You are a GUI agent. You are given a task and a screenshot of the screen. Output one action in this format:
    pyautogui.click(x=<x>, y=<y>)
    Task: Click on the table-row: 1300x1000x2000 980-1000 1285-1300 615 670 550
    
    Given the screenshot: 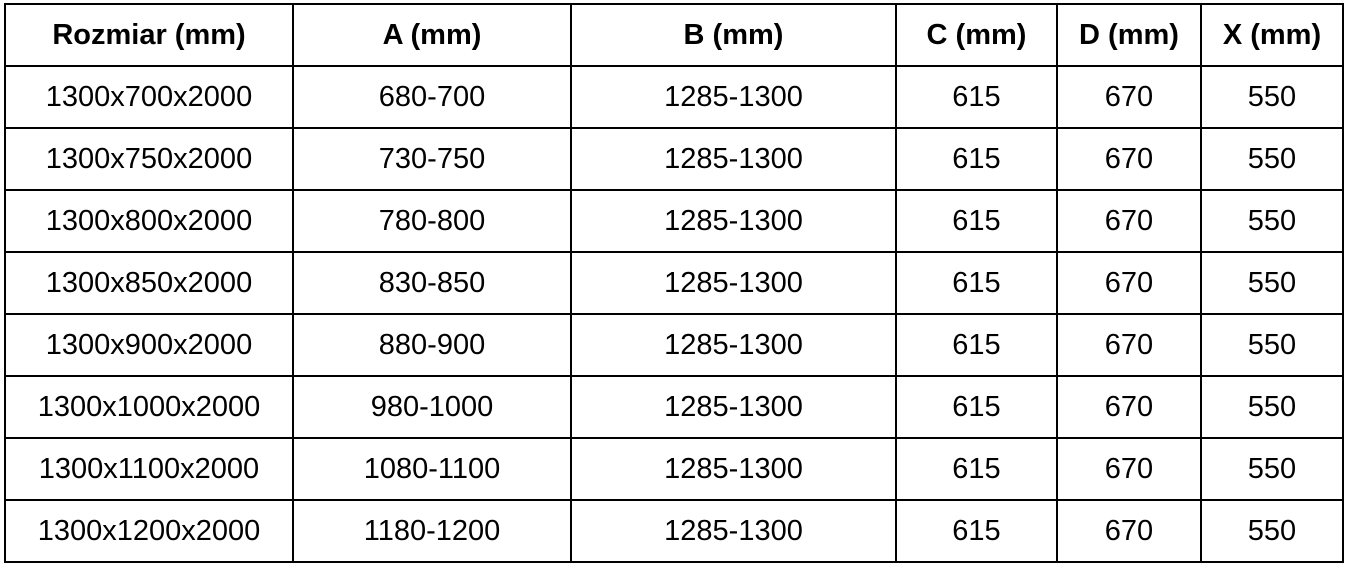 What is the action you would take?
    pyautogui.click(x=674, y=407)
    